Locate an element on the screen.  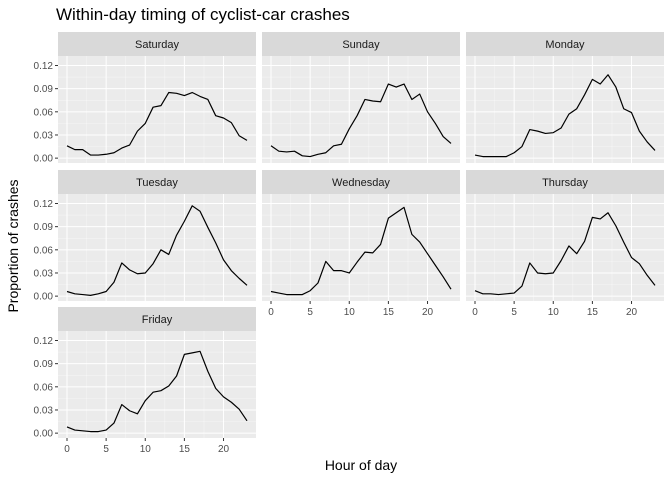
strip-label-friday: Friday is located at coordinates (157, 320).